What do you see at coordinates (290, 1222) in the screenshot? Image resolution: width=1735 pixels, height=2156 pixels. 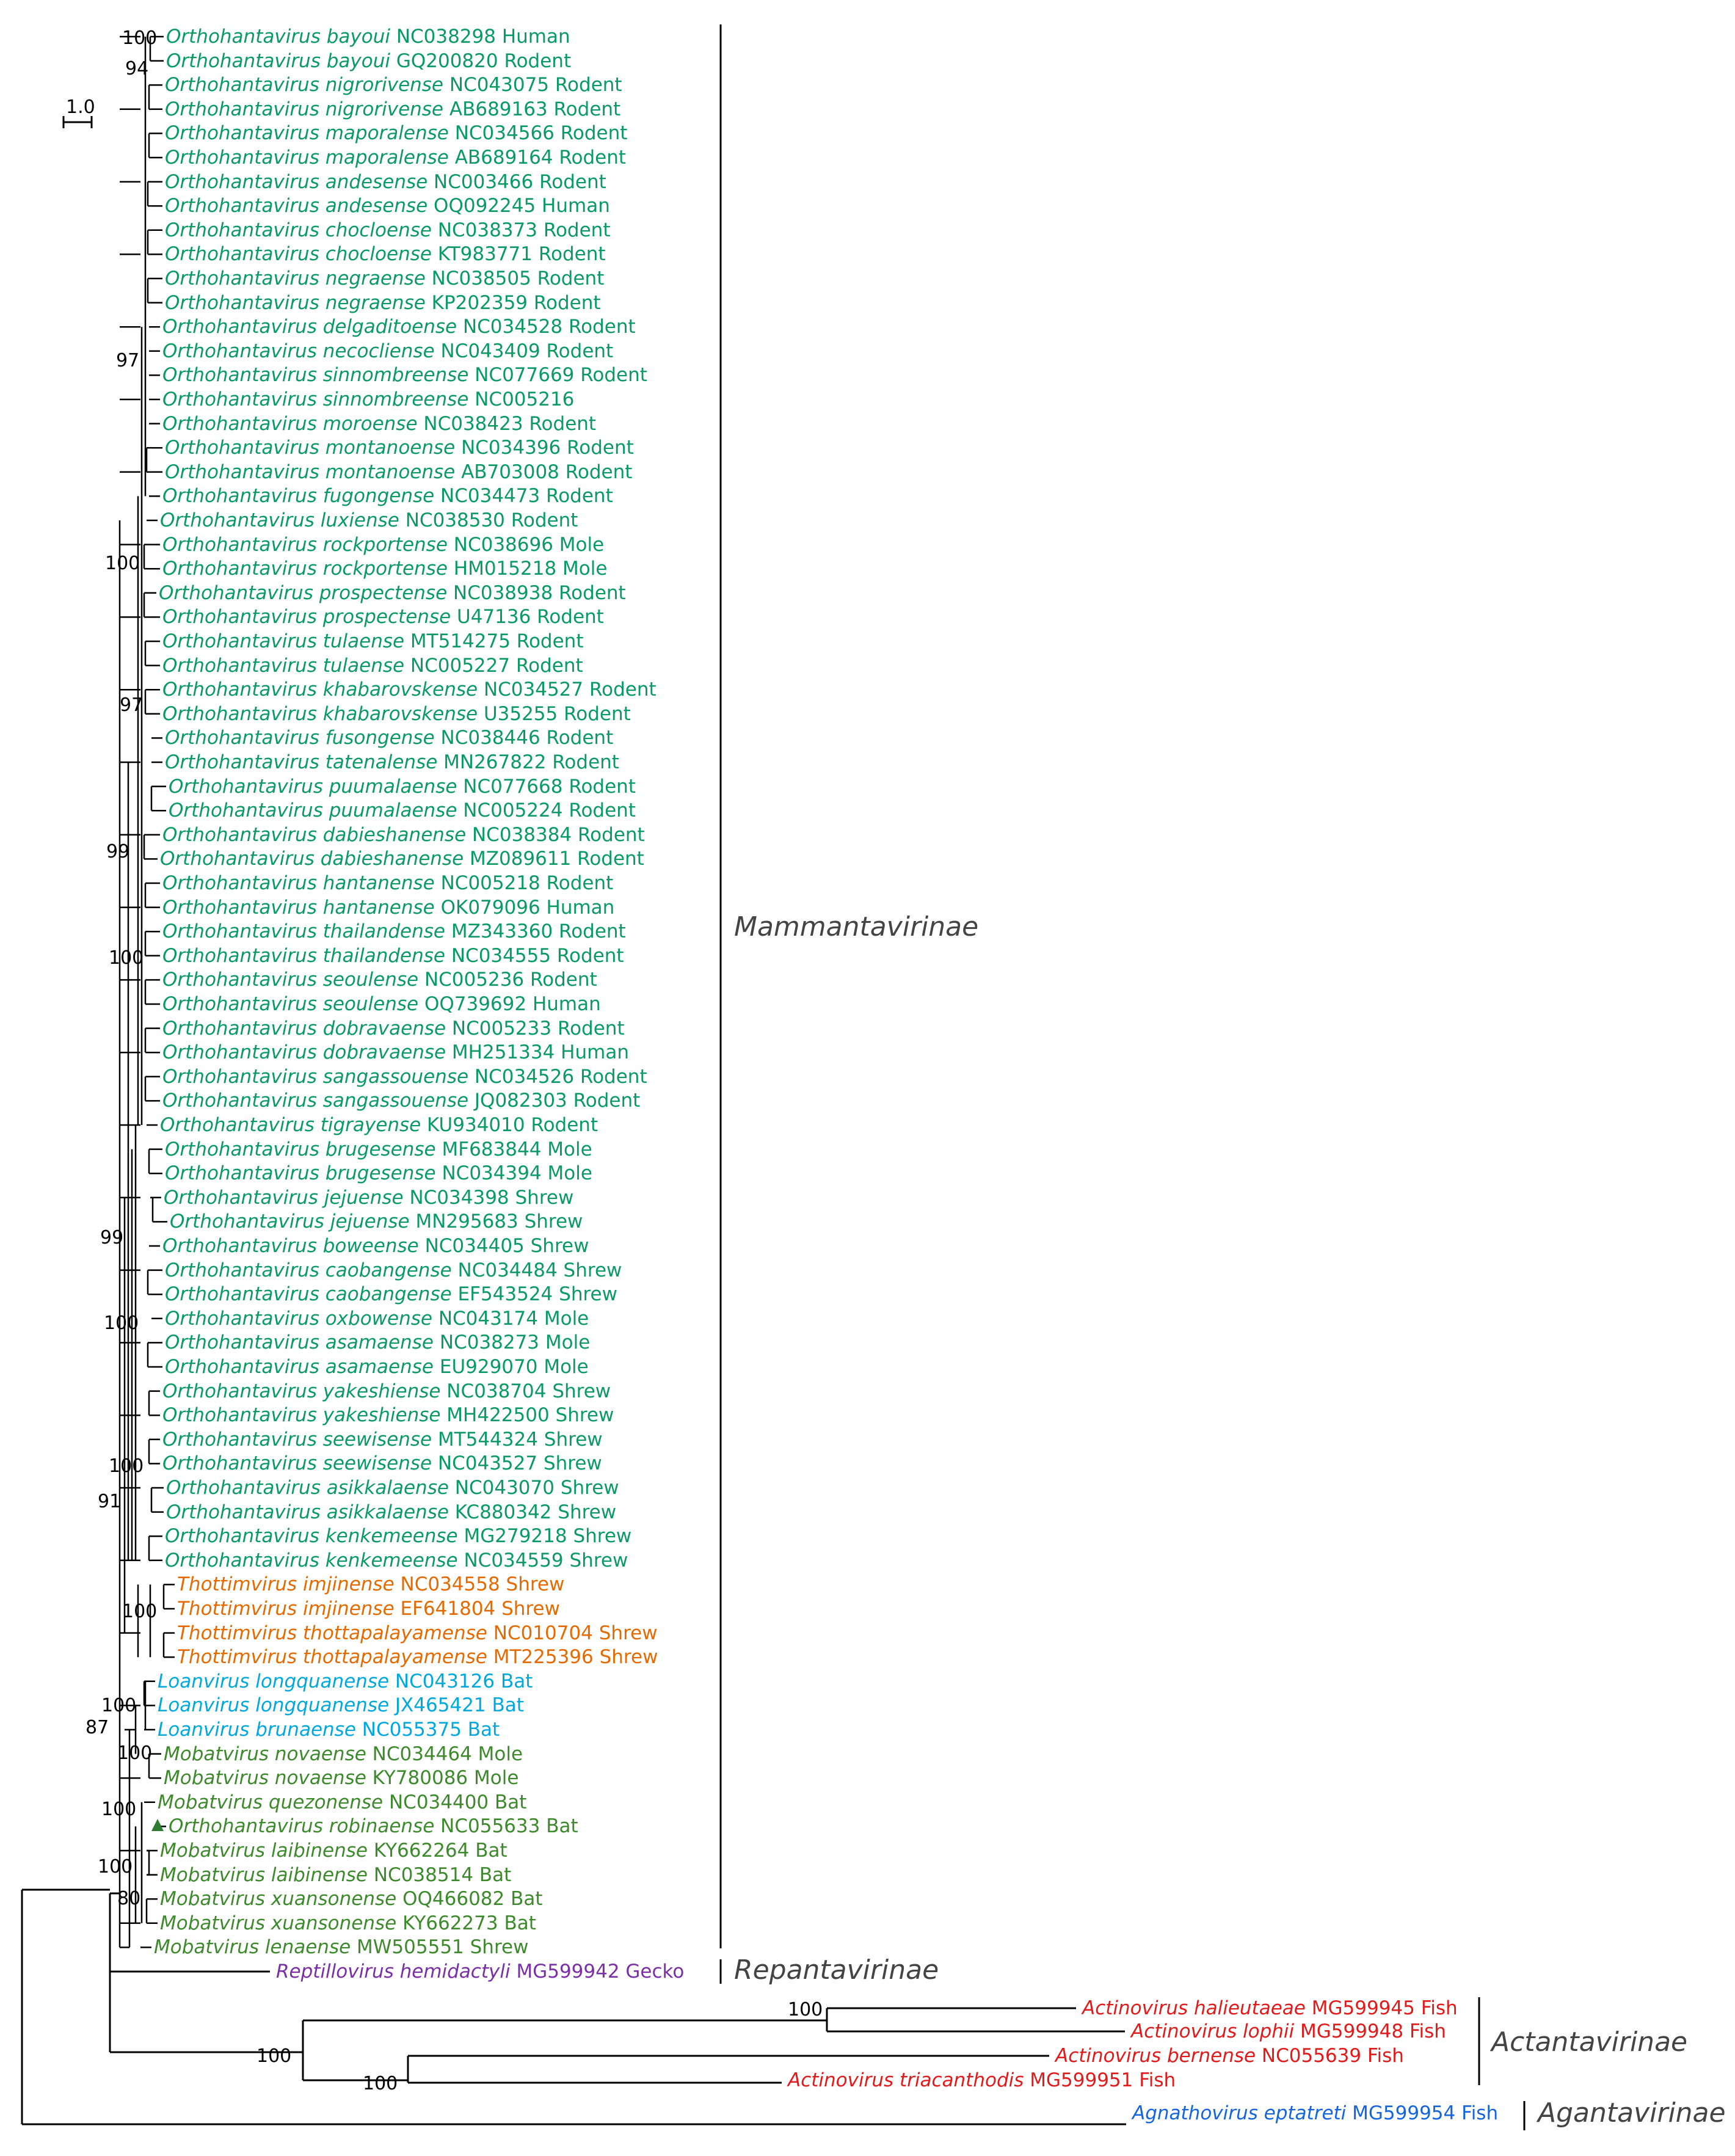 I see `tip-species: Orthohantavirus jejuense` at bounding box center [290, 1222].